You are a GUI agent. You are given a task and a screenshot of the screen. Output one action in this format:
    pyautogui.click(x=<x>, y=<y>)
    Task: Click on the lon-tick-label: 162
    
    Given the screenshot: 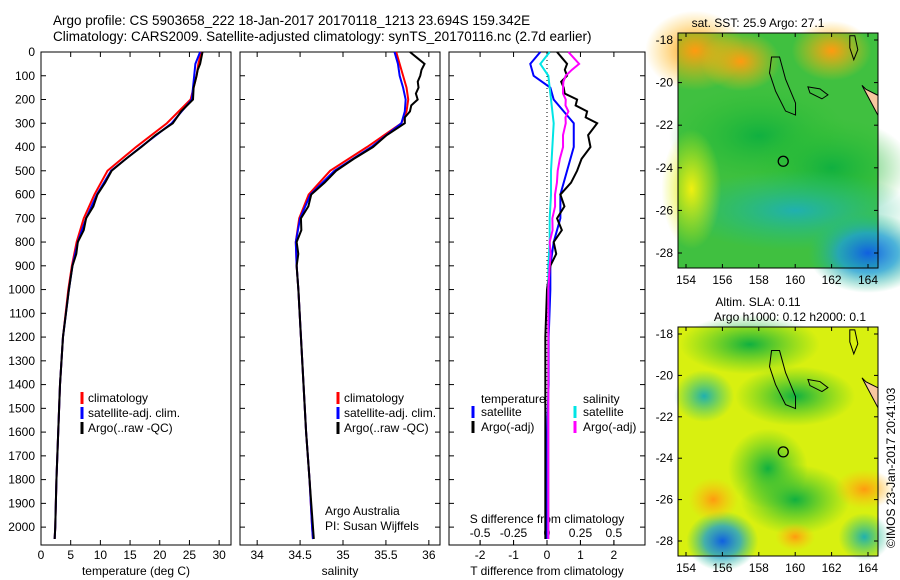 What is the action you would take?
    pyautogui.click(x=832, y=280)
    